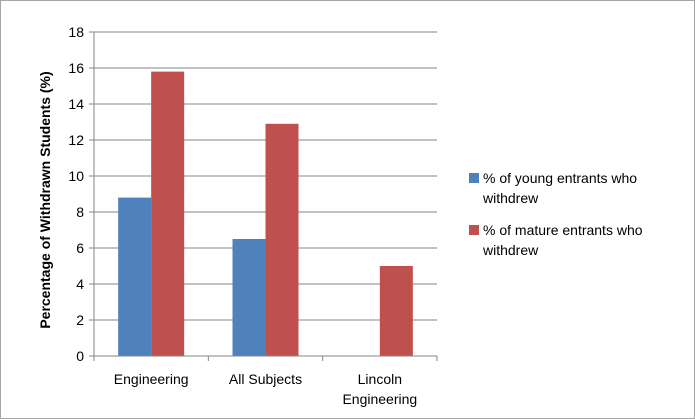  What do you see at coordinates (76, 68) in the screenshot?
I see `y-tick-label: 16` at bounding box center [76, 68].